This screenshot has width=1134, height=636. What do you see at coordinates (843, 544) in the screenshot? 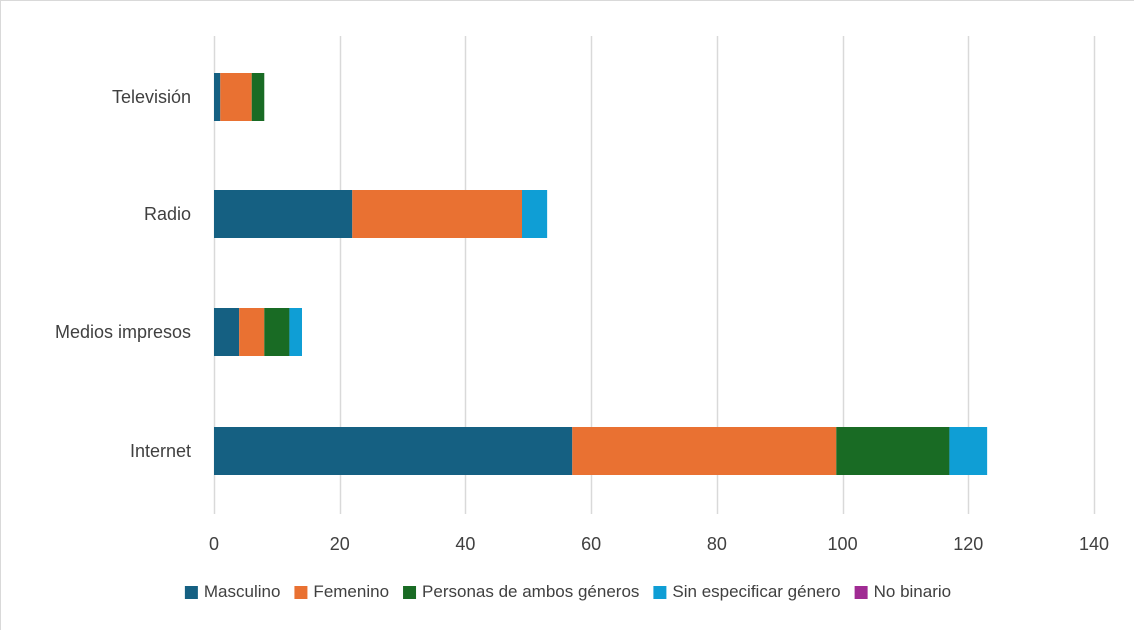
I see `x-tick-label: 100` at bounding box center [843, 544].